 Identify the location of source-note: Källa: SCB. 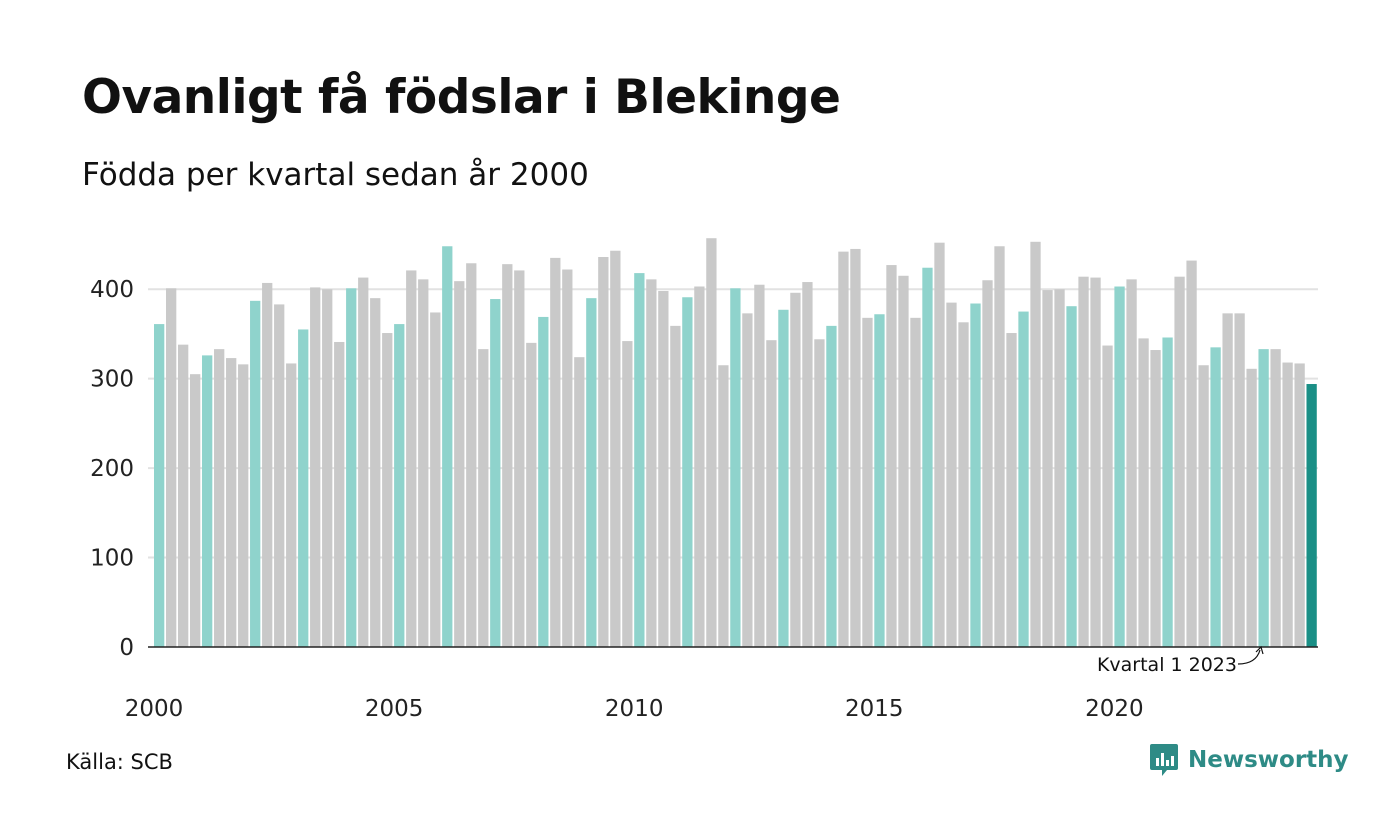
(119, 762).